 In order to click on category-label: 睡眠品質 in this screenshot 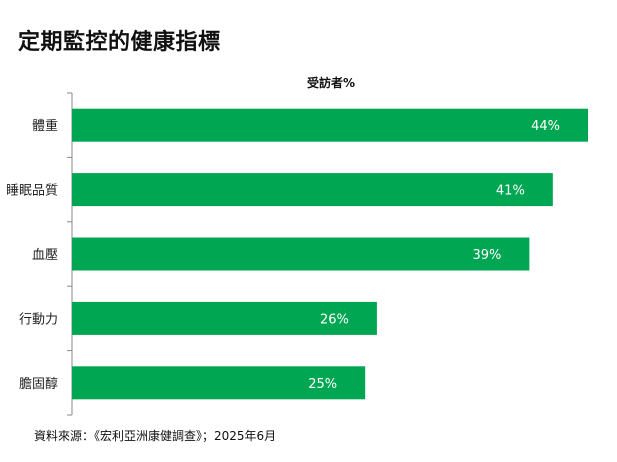, I will do `click(32, 191)`.